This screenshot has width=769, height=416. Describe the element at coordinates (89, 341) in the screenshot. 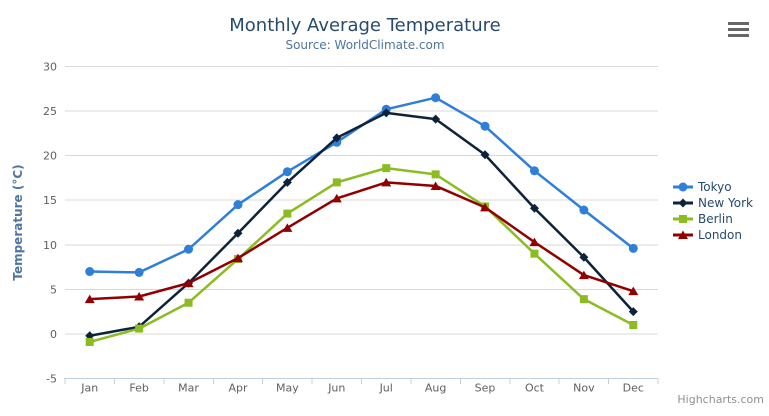

I see `data-point-berlin-jan` at that location.